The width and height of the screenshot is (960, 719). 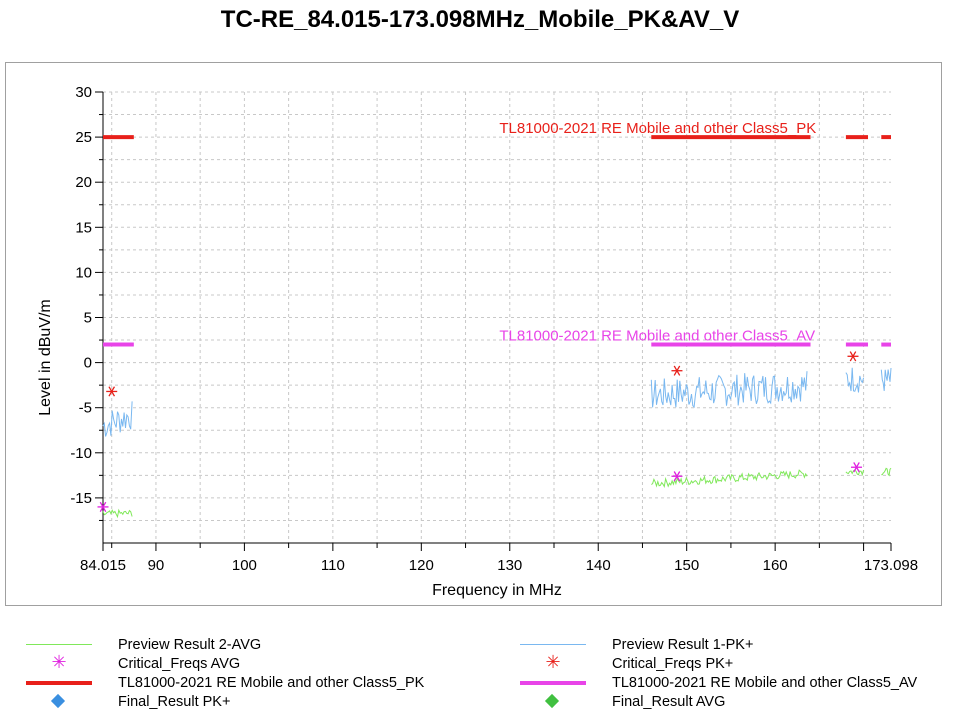 I want to click on series-preview-result-2-avg, so click(x=497, y=493).